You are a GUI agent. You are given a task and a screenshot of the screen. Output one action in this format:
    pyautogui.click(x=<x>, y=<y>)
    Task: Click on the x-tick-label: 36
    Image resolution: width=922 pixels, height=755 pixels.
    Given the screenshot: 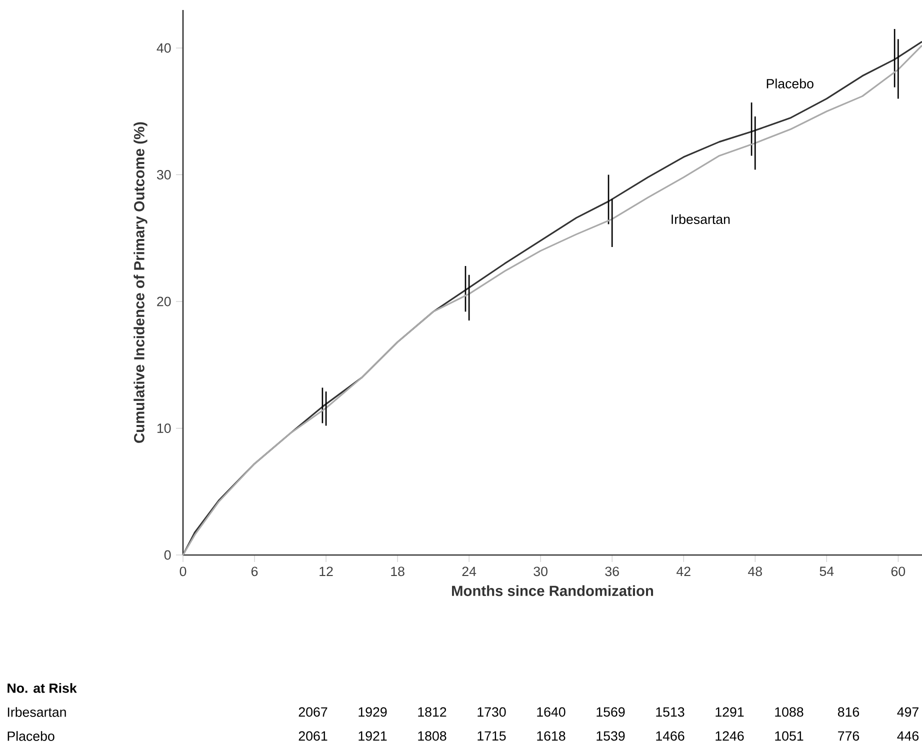 What is the action you would take?
    pyautogui.click(x=612, y=571)
    